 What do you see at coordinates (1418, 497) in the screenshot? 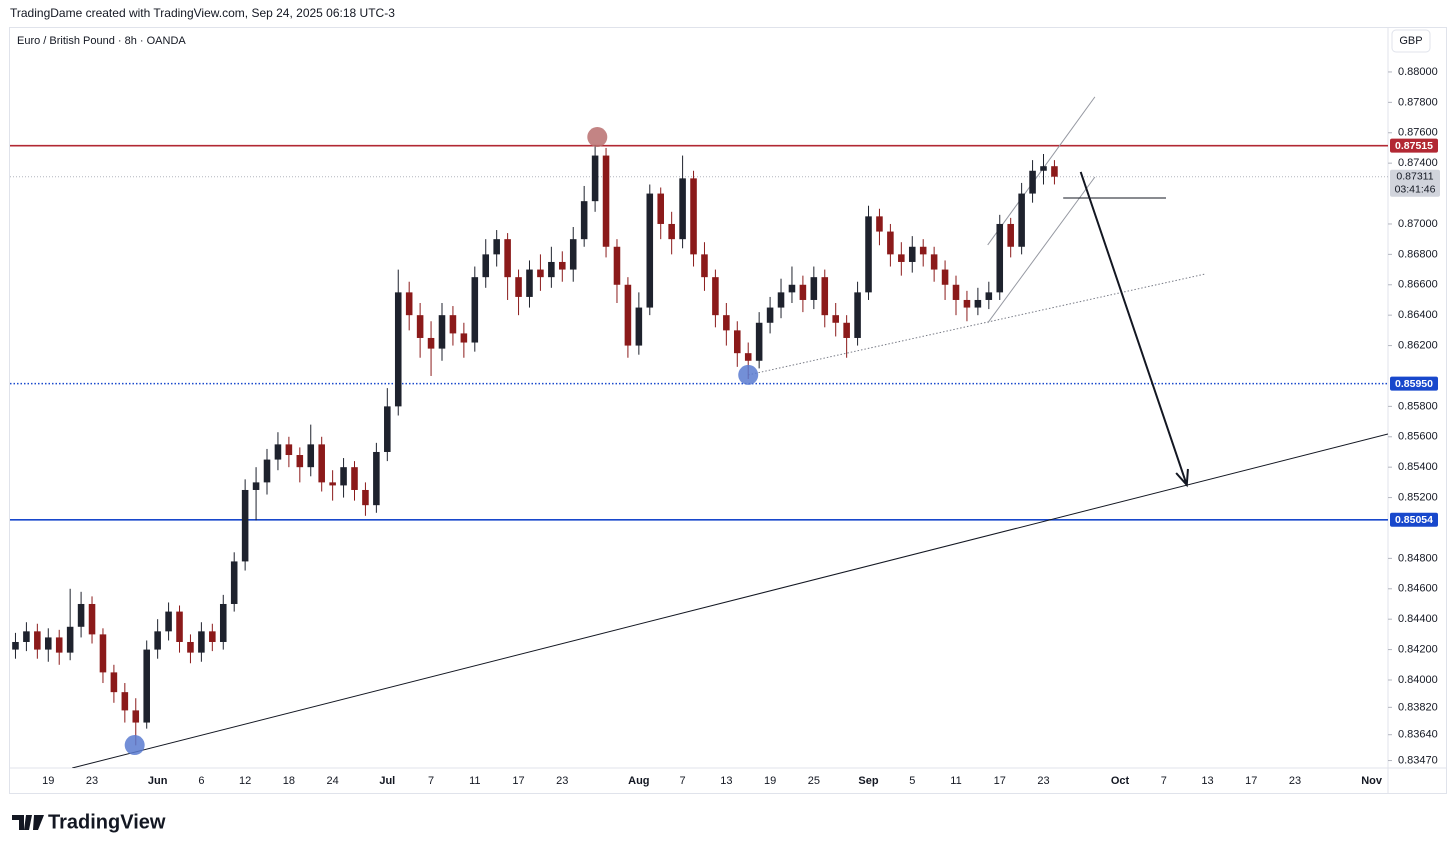
I see `y-tick-label: 0.85200` at bounding box center [1418, 497].